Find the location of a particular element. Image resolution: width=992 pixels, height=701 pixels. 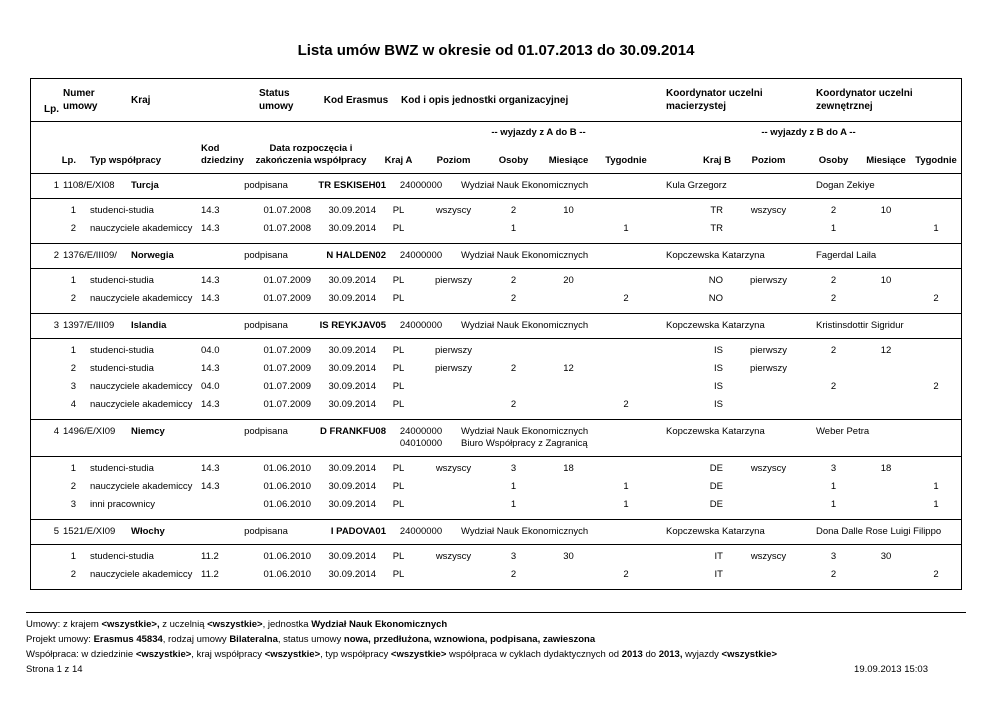

subcol-header-level-b: Poziom is located at coordinates (768, 160).